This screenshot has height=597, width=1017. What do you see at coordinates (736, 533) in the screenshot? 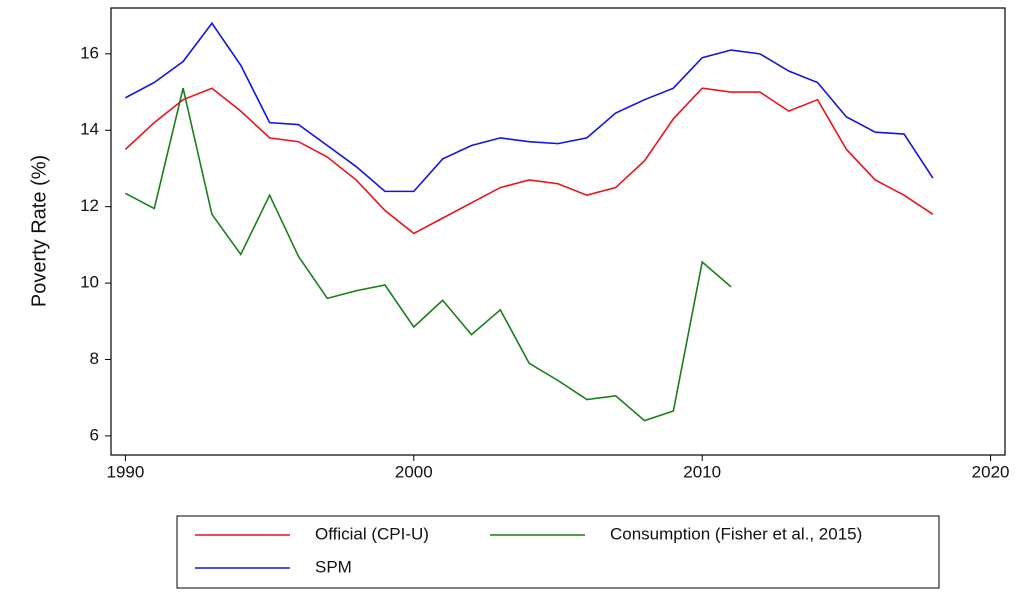
I see `legend-label: Consumption (Fisher et al., 2015)` at bounding box center [736, 533].